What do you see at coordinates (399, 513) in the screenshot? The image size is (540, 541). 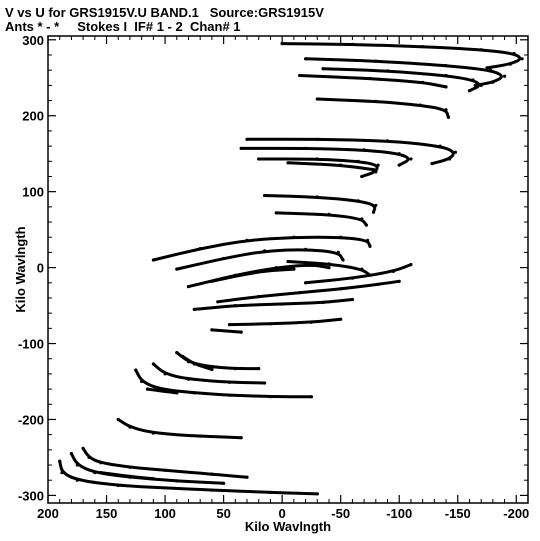 I see `x-tick-label: -100` at bounding box center [399, 513].